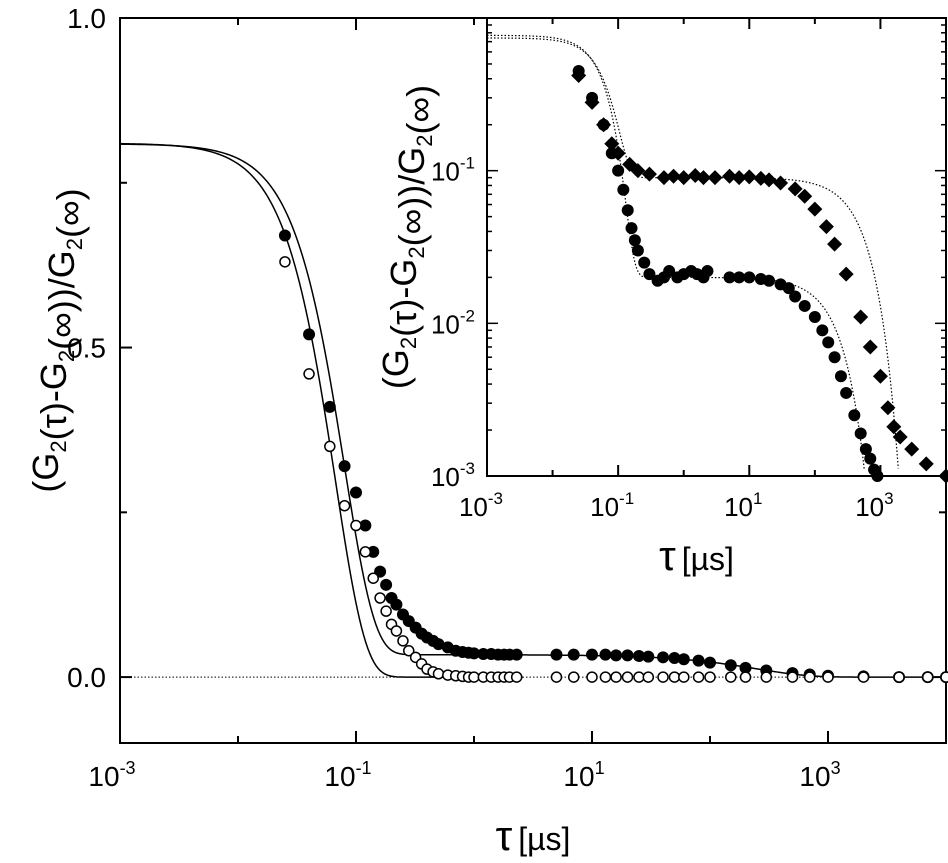 This screenshot has width=948, height=863. What do you see at coordinates (453, 170) in the screenshot?
I see `inset-y-tick-label: 10⁻¹` at bounding box center [453, 170].